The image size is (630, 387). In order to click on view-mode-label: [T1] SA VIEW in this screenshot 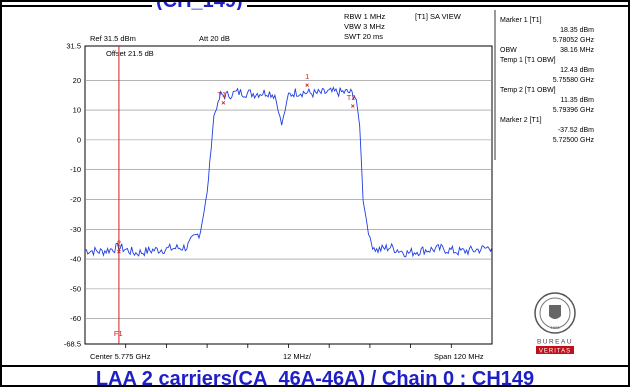, I will do `click(438, 16)`.